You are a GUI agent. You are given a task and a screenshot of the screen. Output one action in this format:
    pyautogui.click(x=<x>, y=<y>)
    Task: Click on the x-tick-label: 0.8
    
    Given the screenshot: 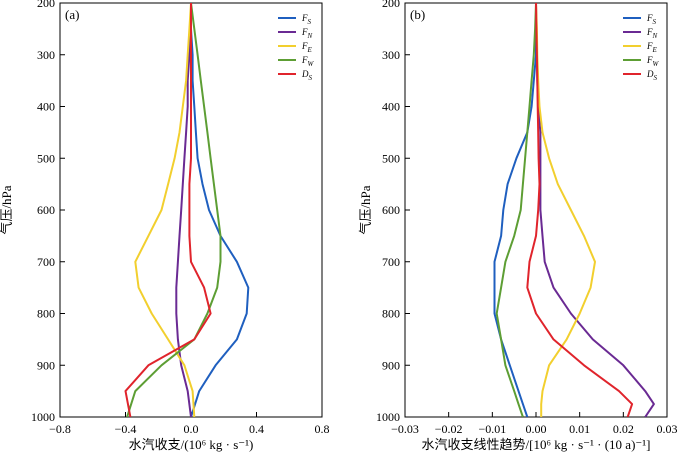 What is the action you would take?
    pyautogui.click(x=322, y=429)
    